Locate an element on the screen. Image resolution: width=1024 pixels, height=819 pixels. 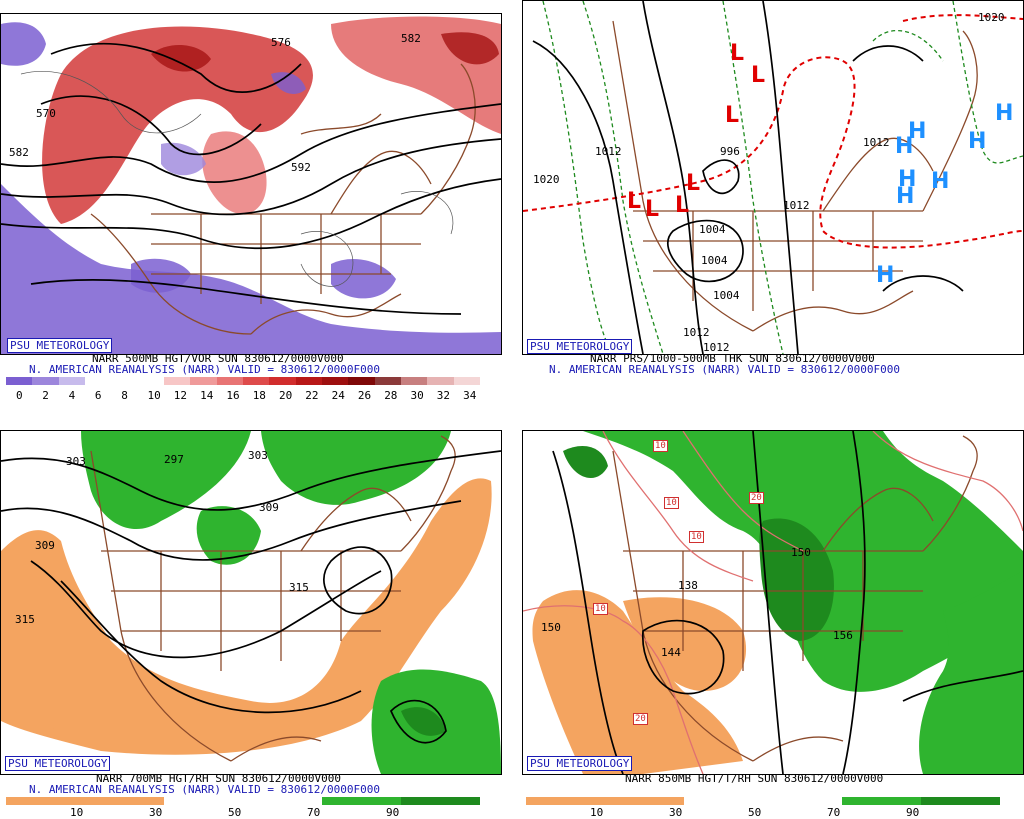
contour-label: 303 is located at coordinates (76, 461).